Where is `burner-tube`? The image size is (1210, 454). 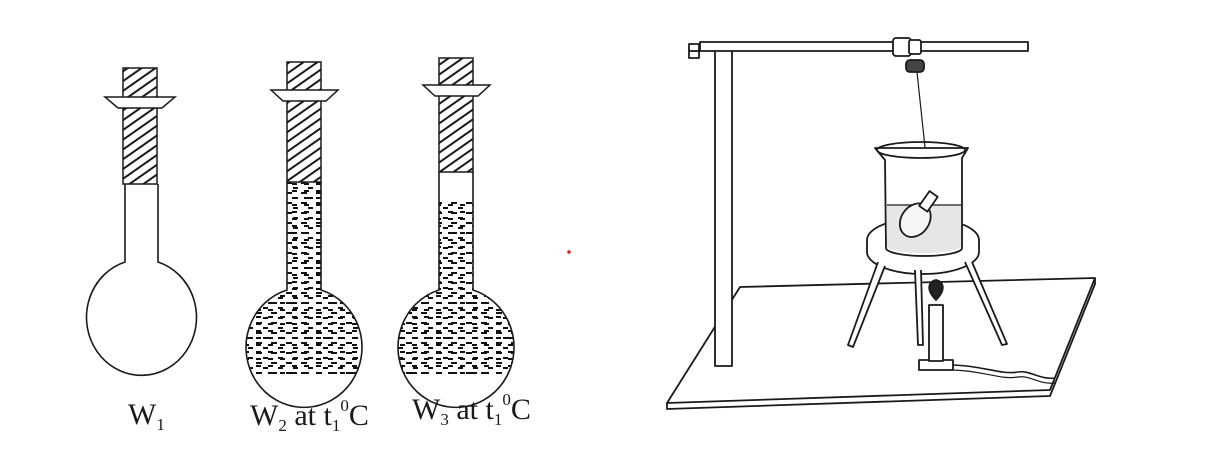 burner-tube is located at coordinates (936, 333).